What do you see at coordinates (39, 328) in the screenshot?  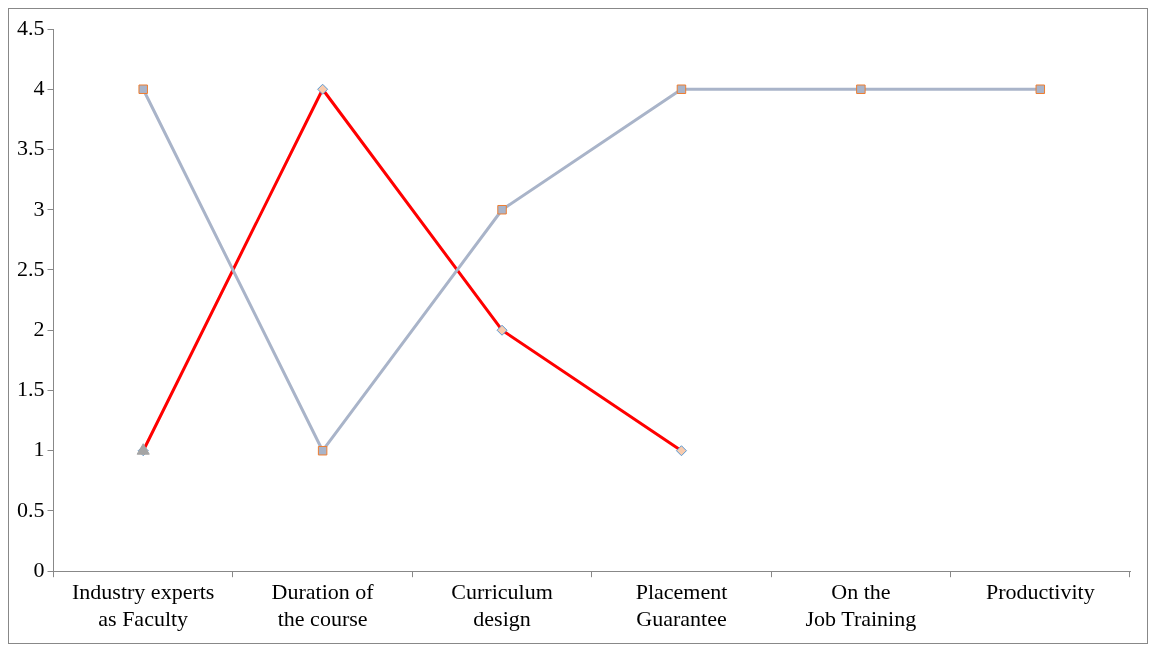 I see `y-tick-label: 2` at bounding box center [39, 328].